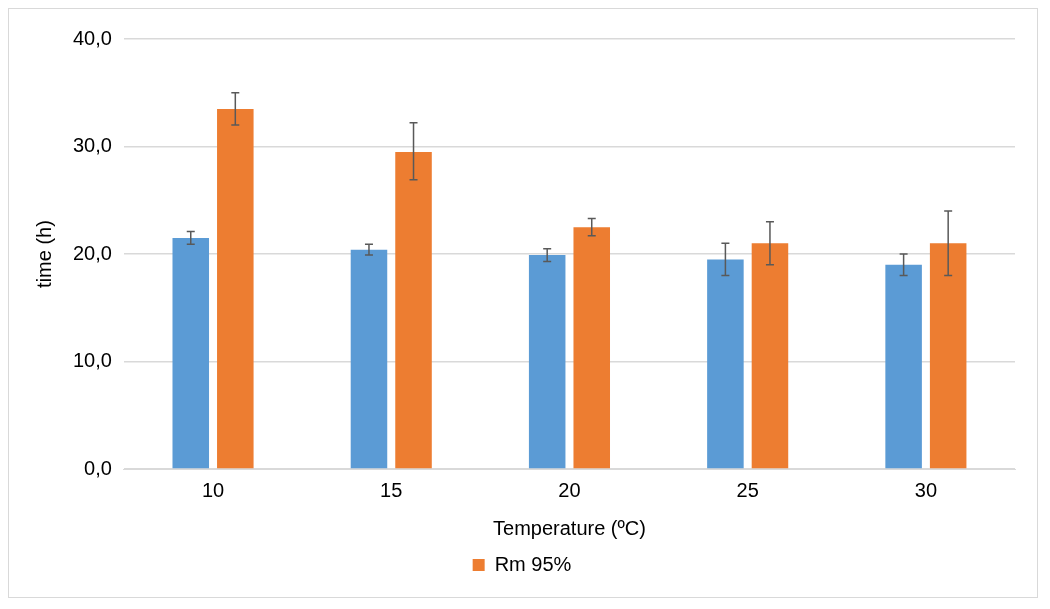 The image size is (1050, 609). What do you see at coordinates (98, 467) in the screenshot?
I see `y-tick-label: 0,0` at bounding box center [98, 467].